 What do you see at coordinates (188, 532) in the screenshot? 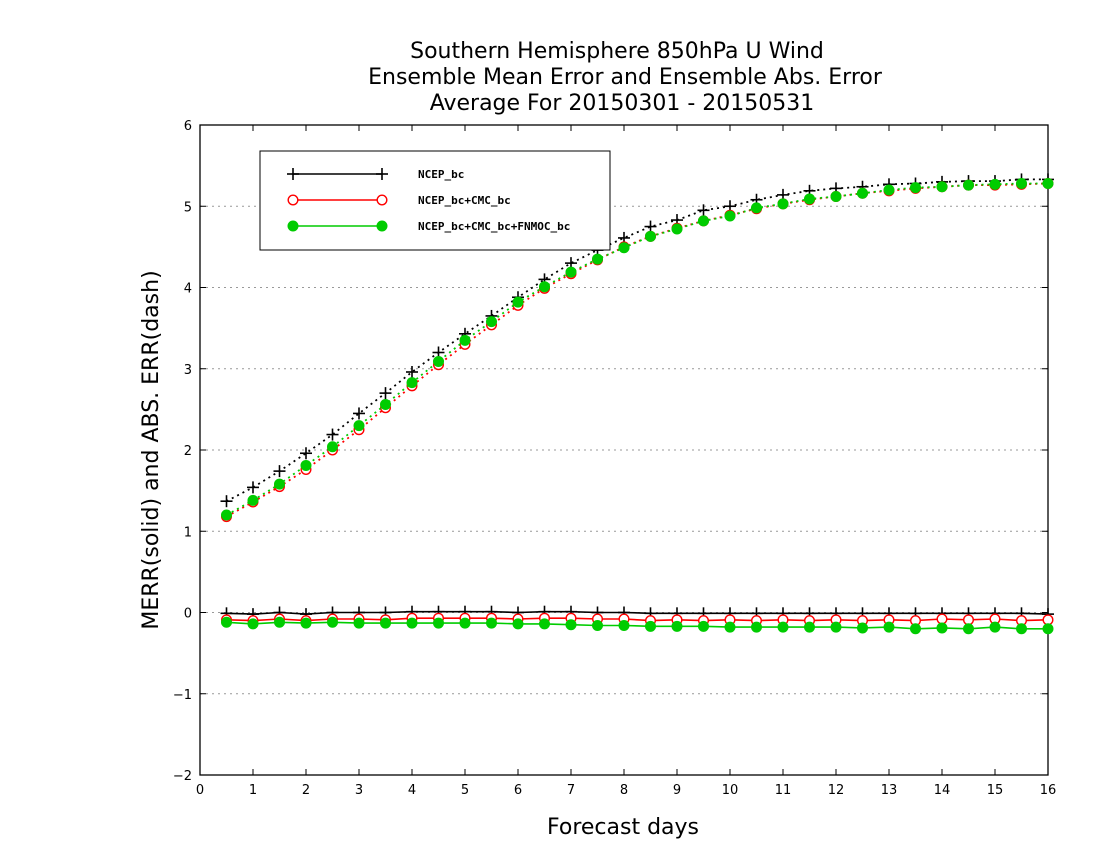
I see `y-tick-label: 1` at bounding box center [188, 532].